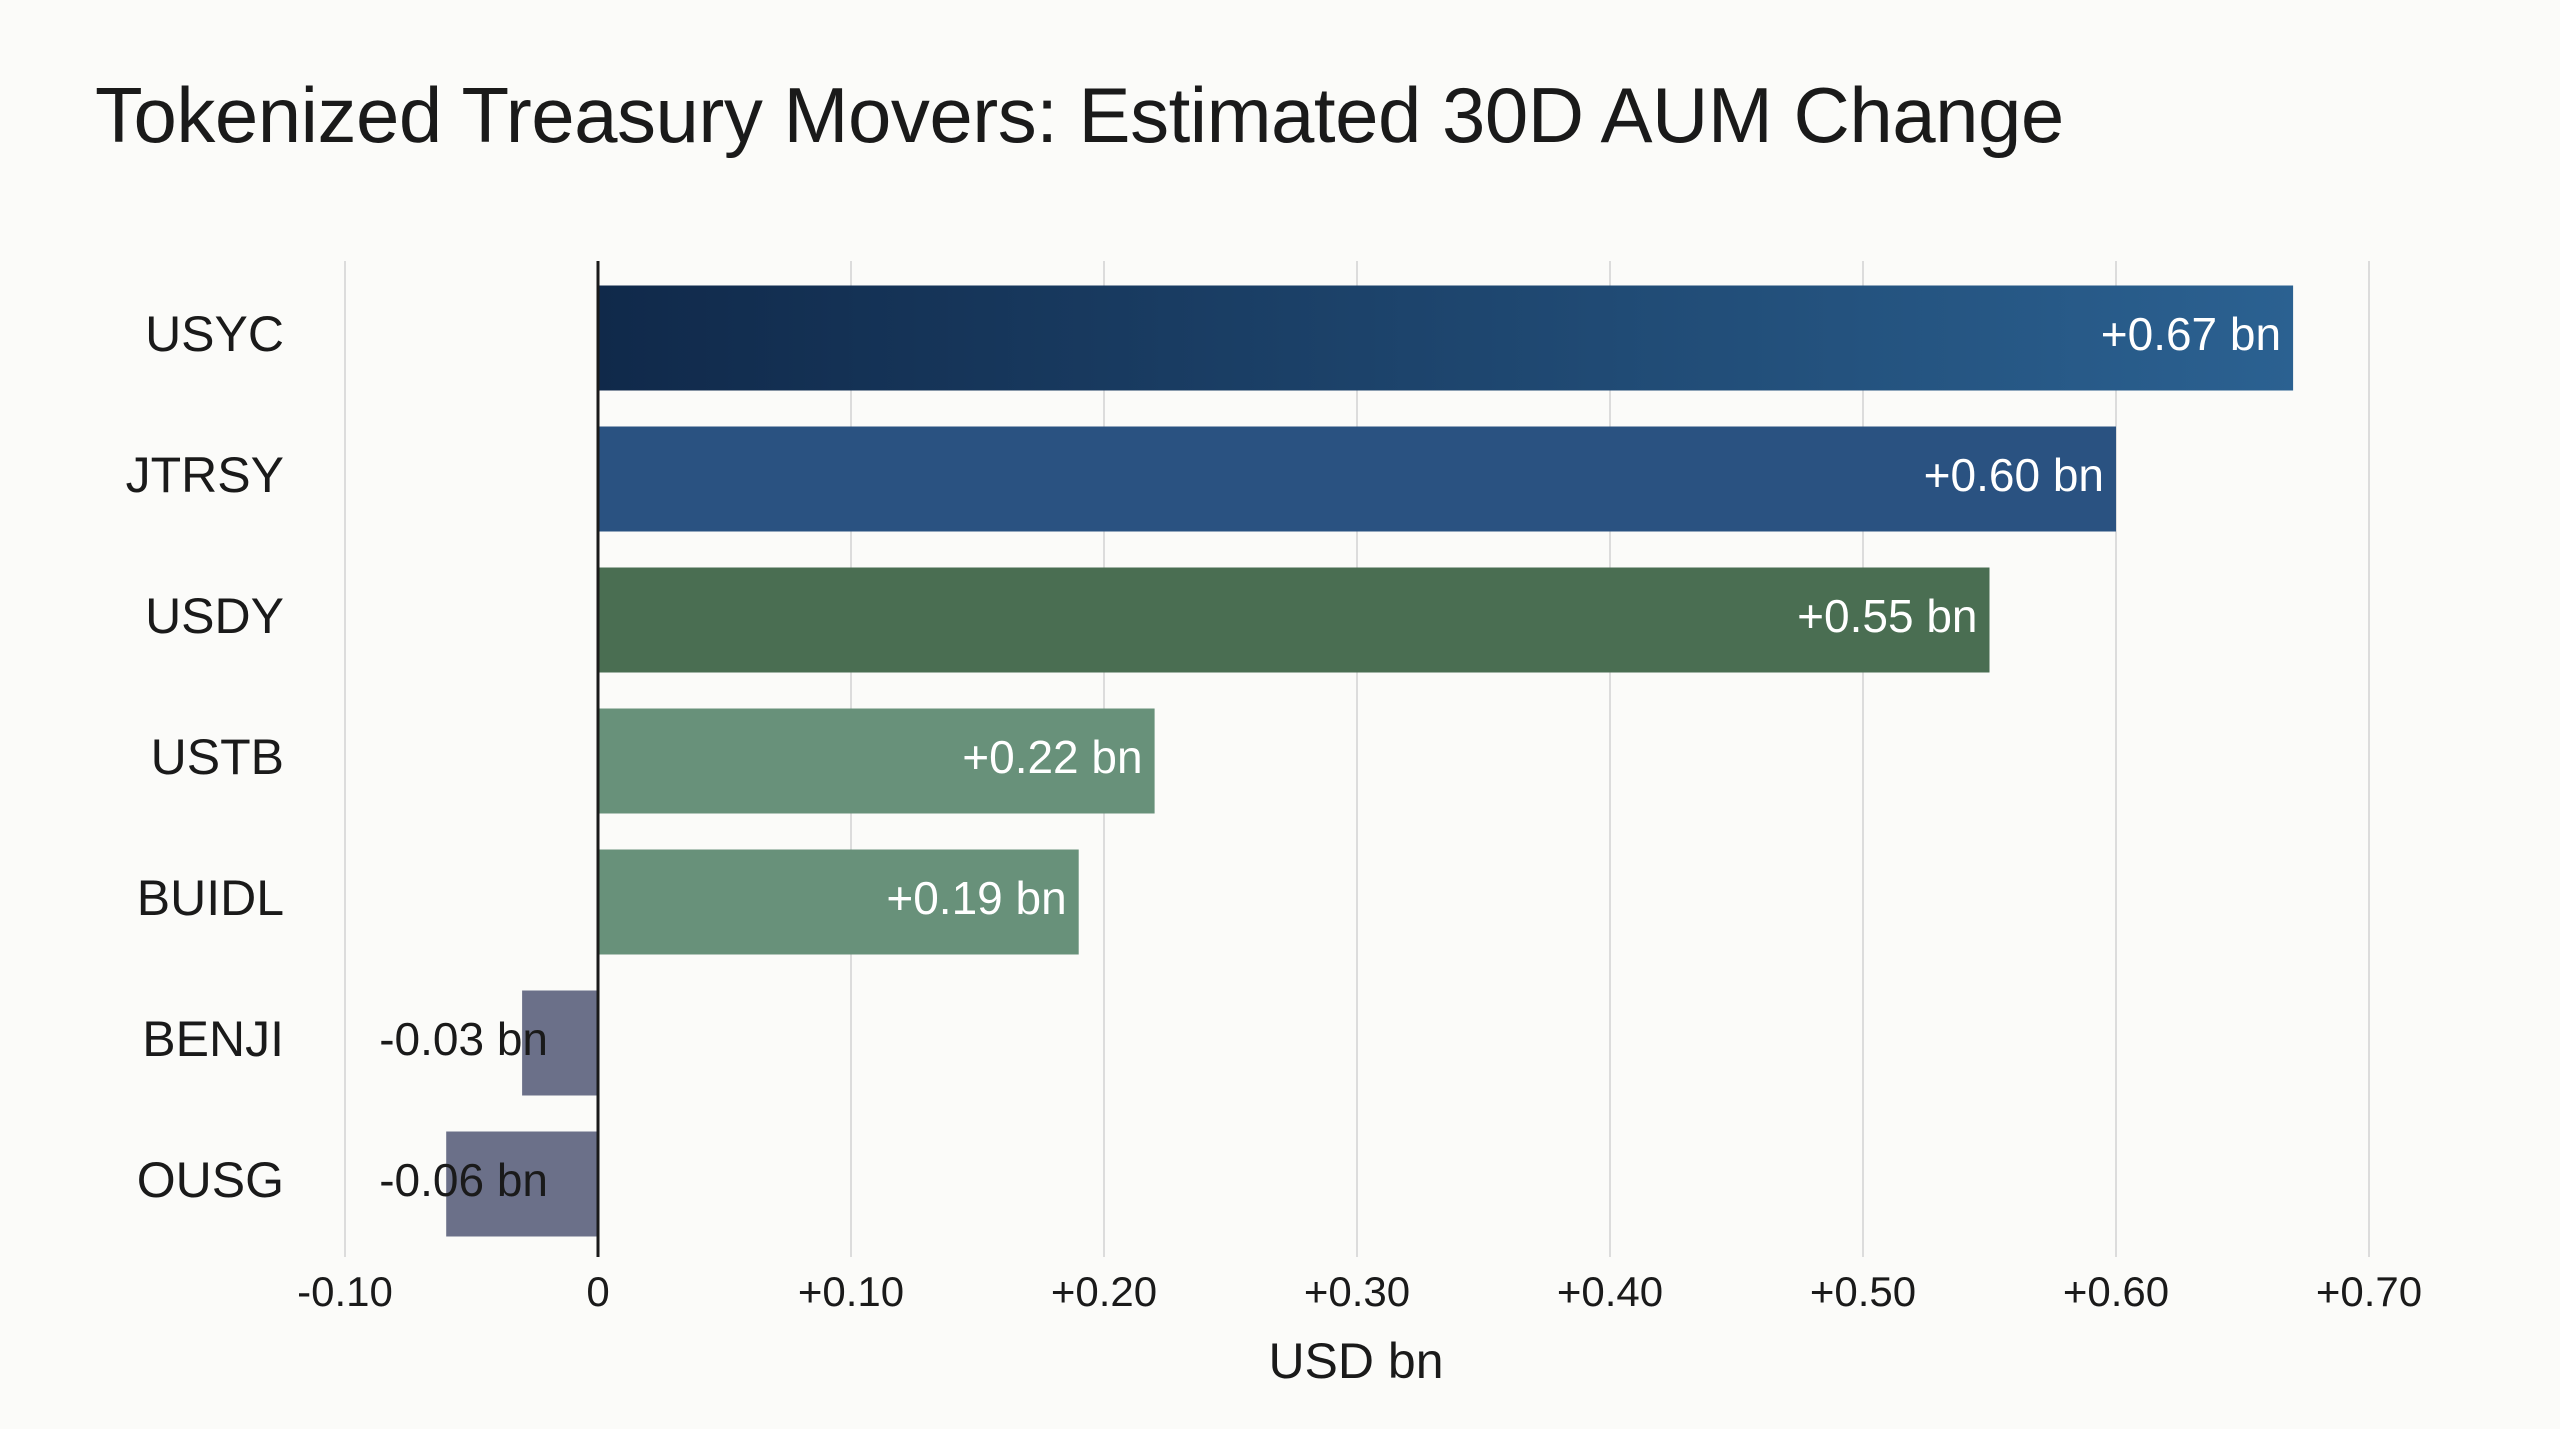 The image size is (2560, 1429). Describe the element at coordinates (214, 334) in the screenshot. I see `category-label: USYC` at that location.